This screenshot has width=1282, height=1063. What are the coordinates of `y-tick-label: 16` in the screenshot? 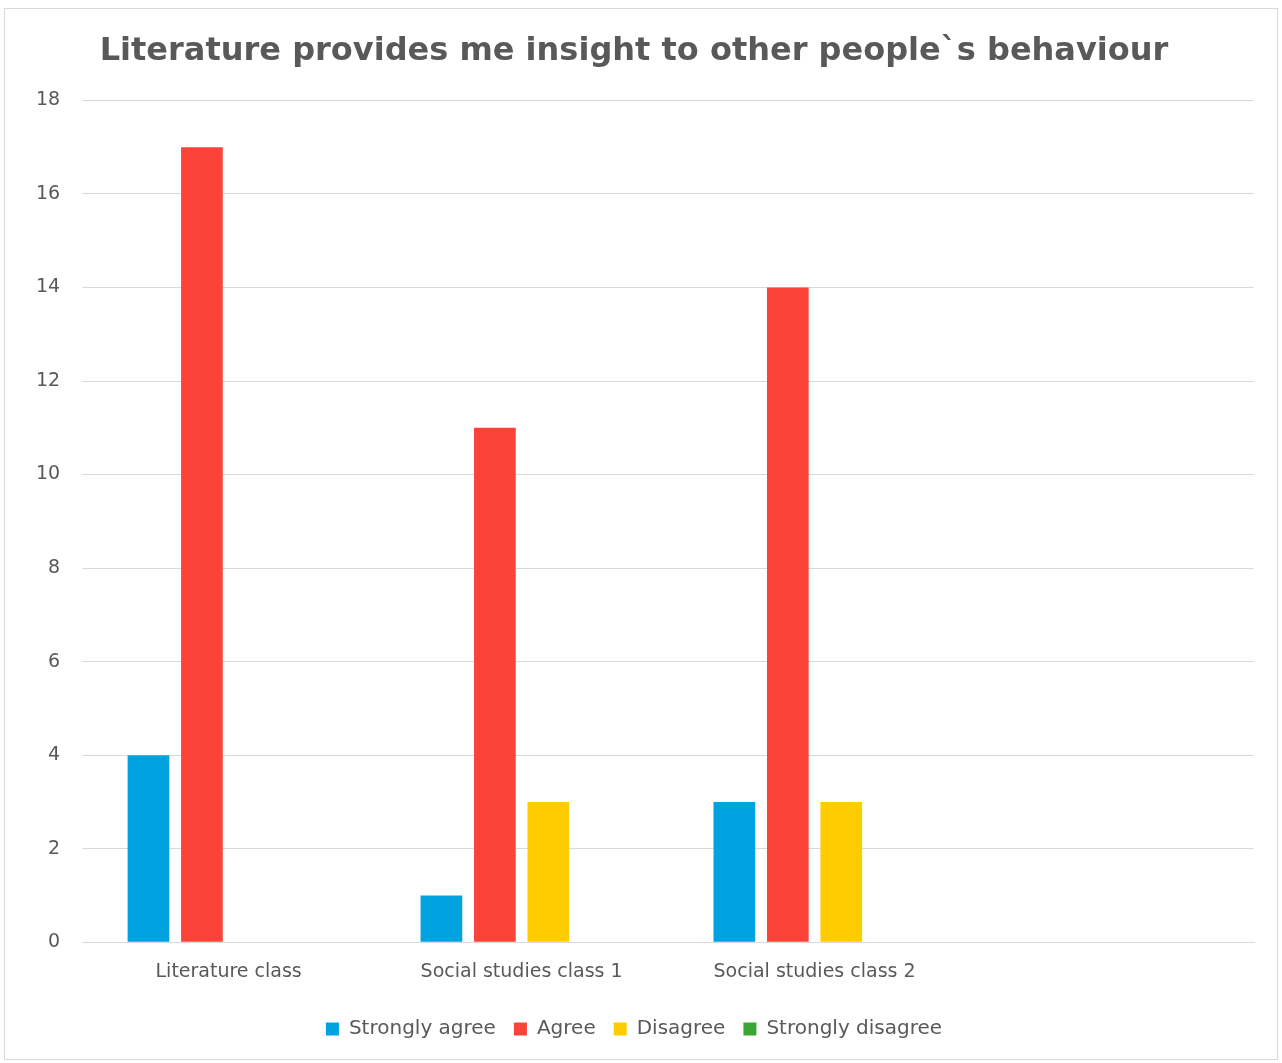 It's located at (48, 191).